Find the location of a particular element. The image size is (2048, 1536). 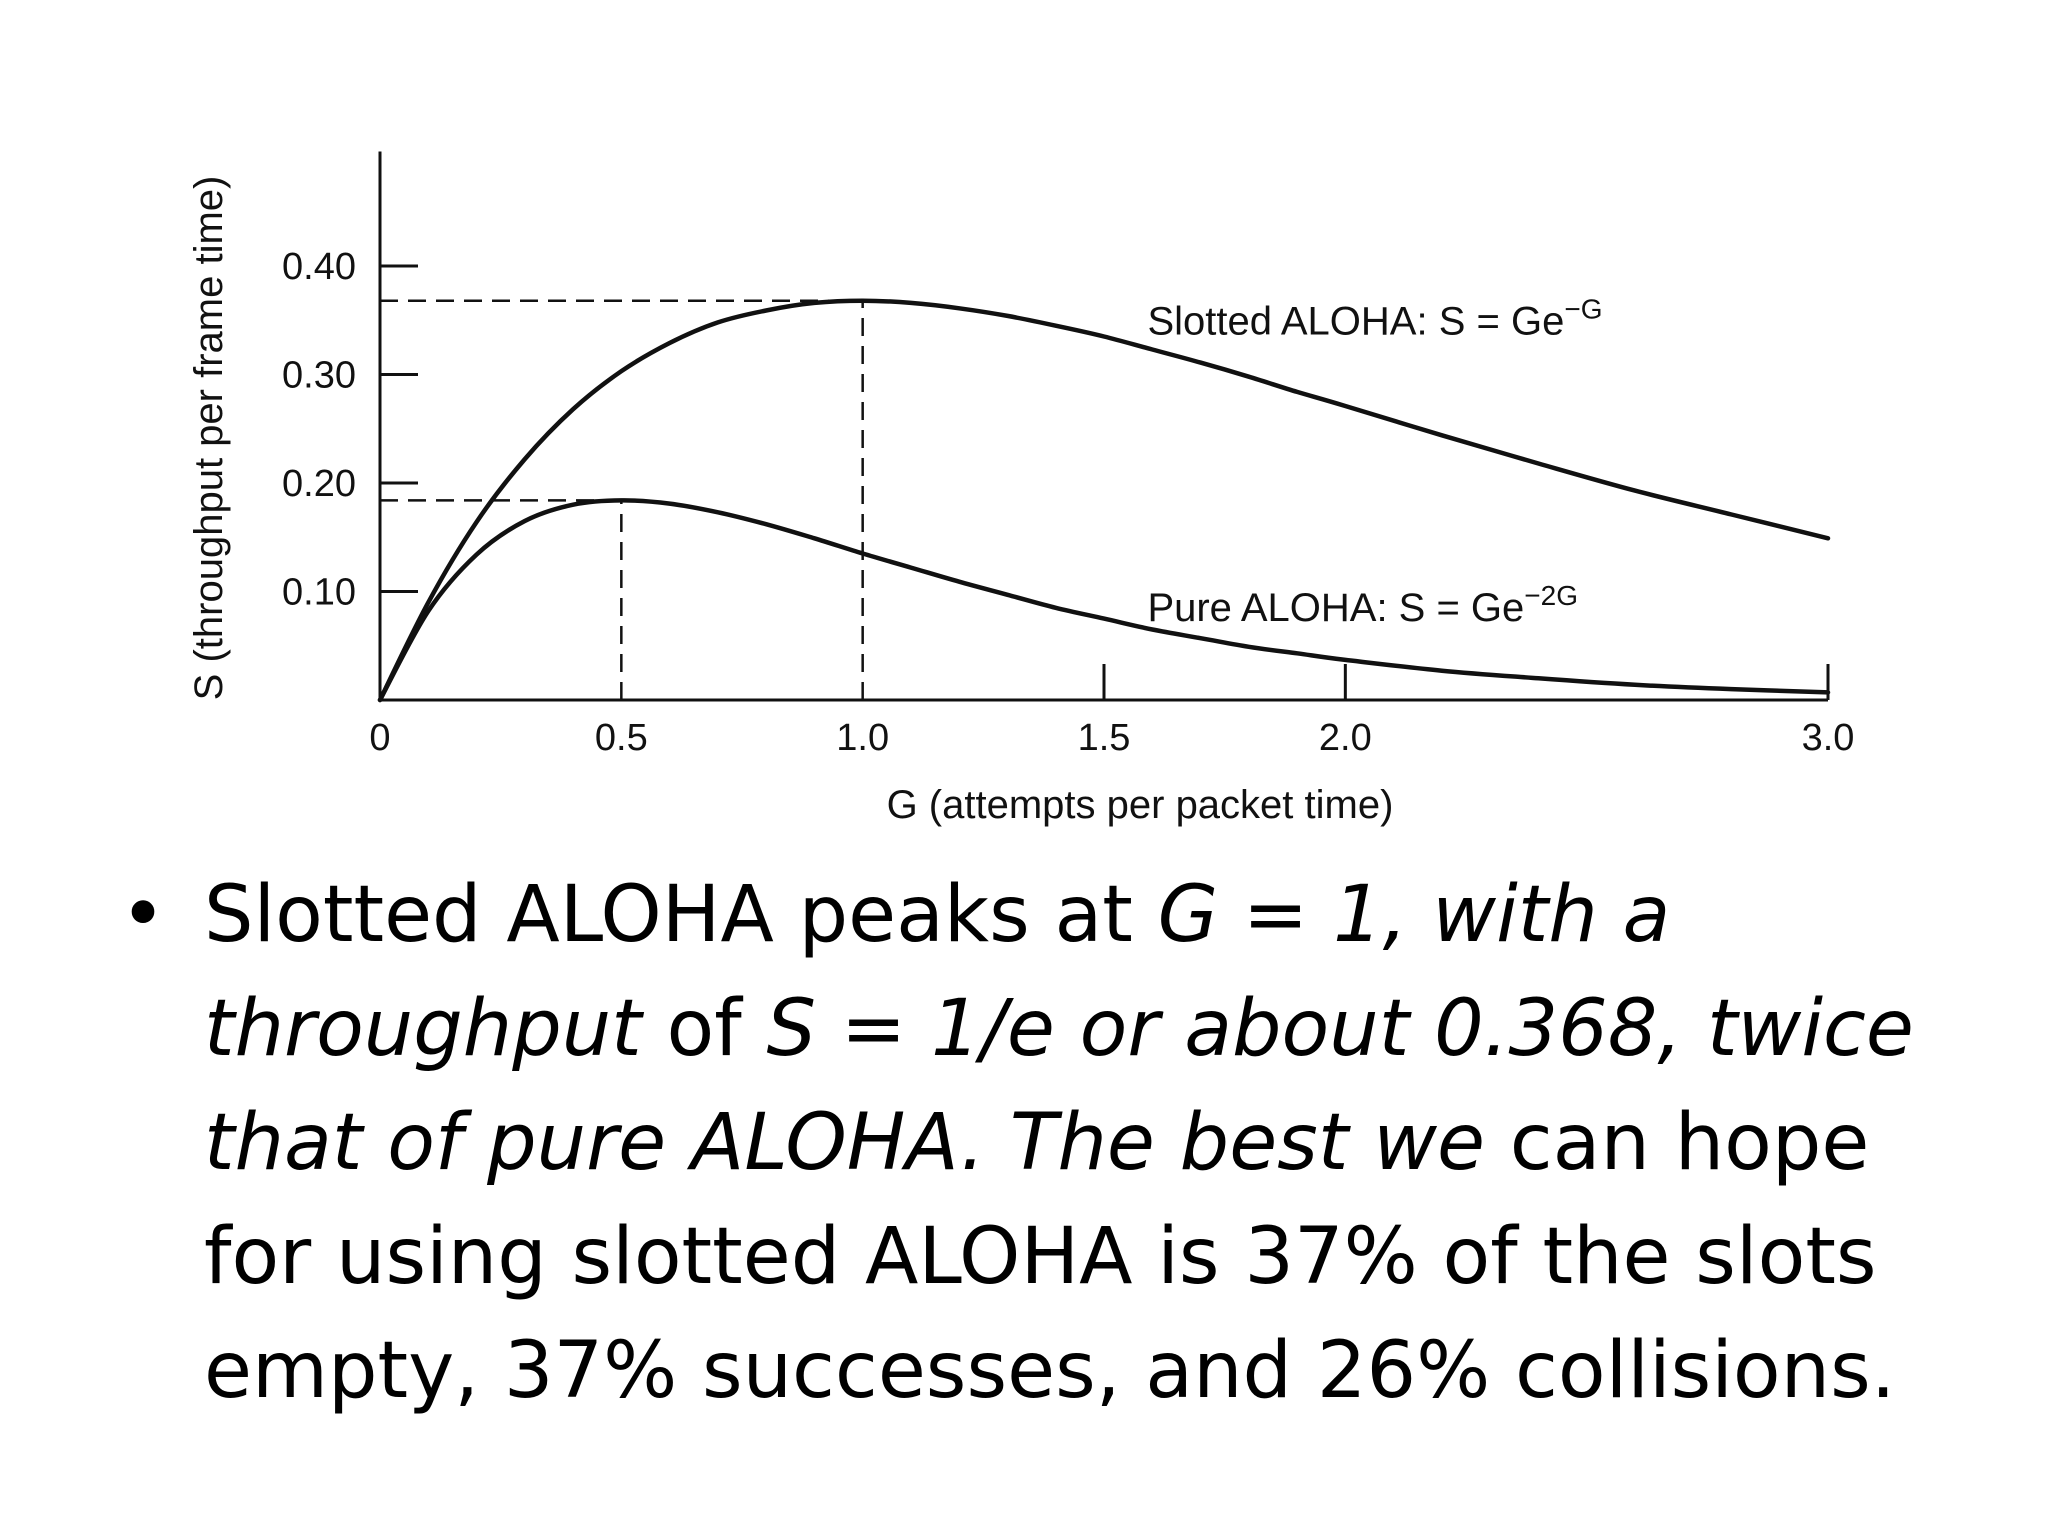

x-tick-label: 2.0 is located at coordinates (1345, 738).